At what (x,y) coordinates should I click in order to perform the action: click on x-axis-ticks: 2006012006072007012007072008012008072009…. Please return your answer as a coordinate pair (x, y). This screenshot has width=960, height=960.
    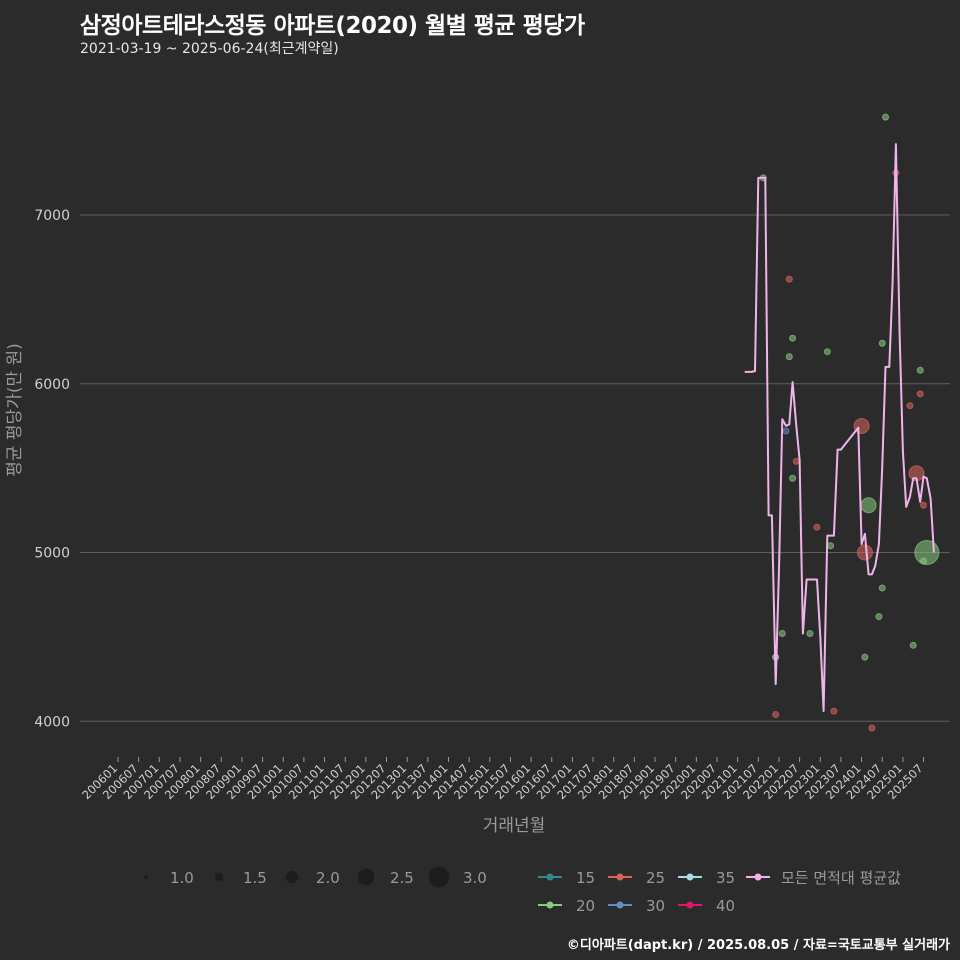
    Looking at the image, I should click on (502, 779).